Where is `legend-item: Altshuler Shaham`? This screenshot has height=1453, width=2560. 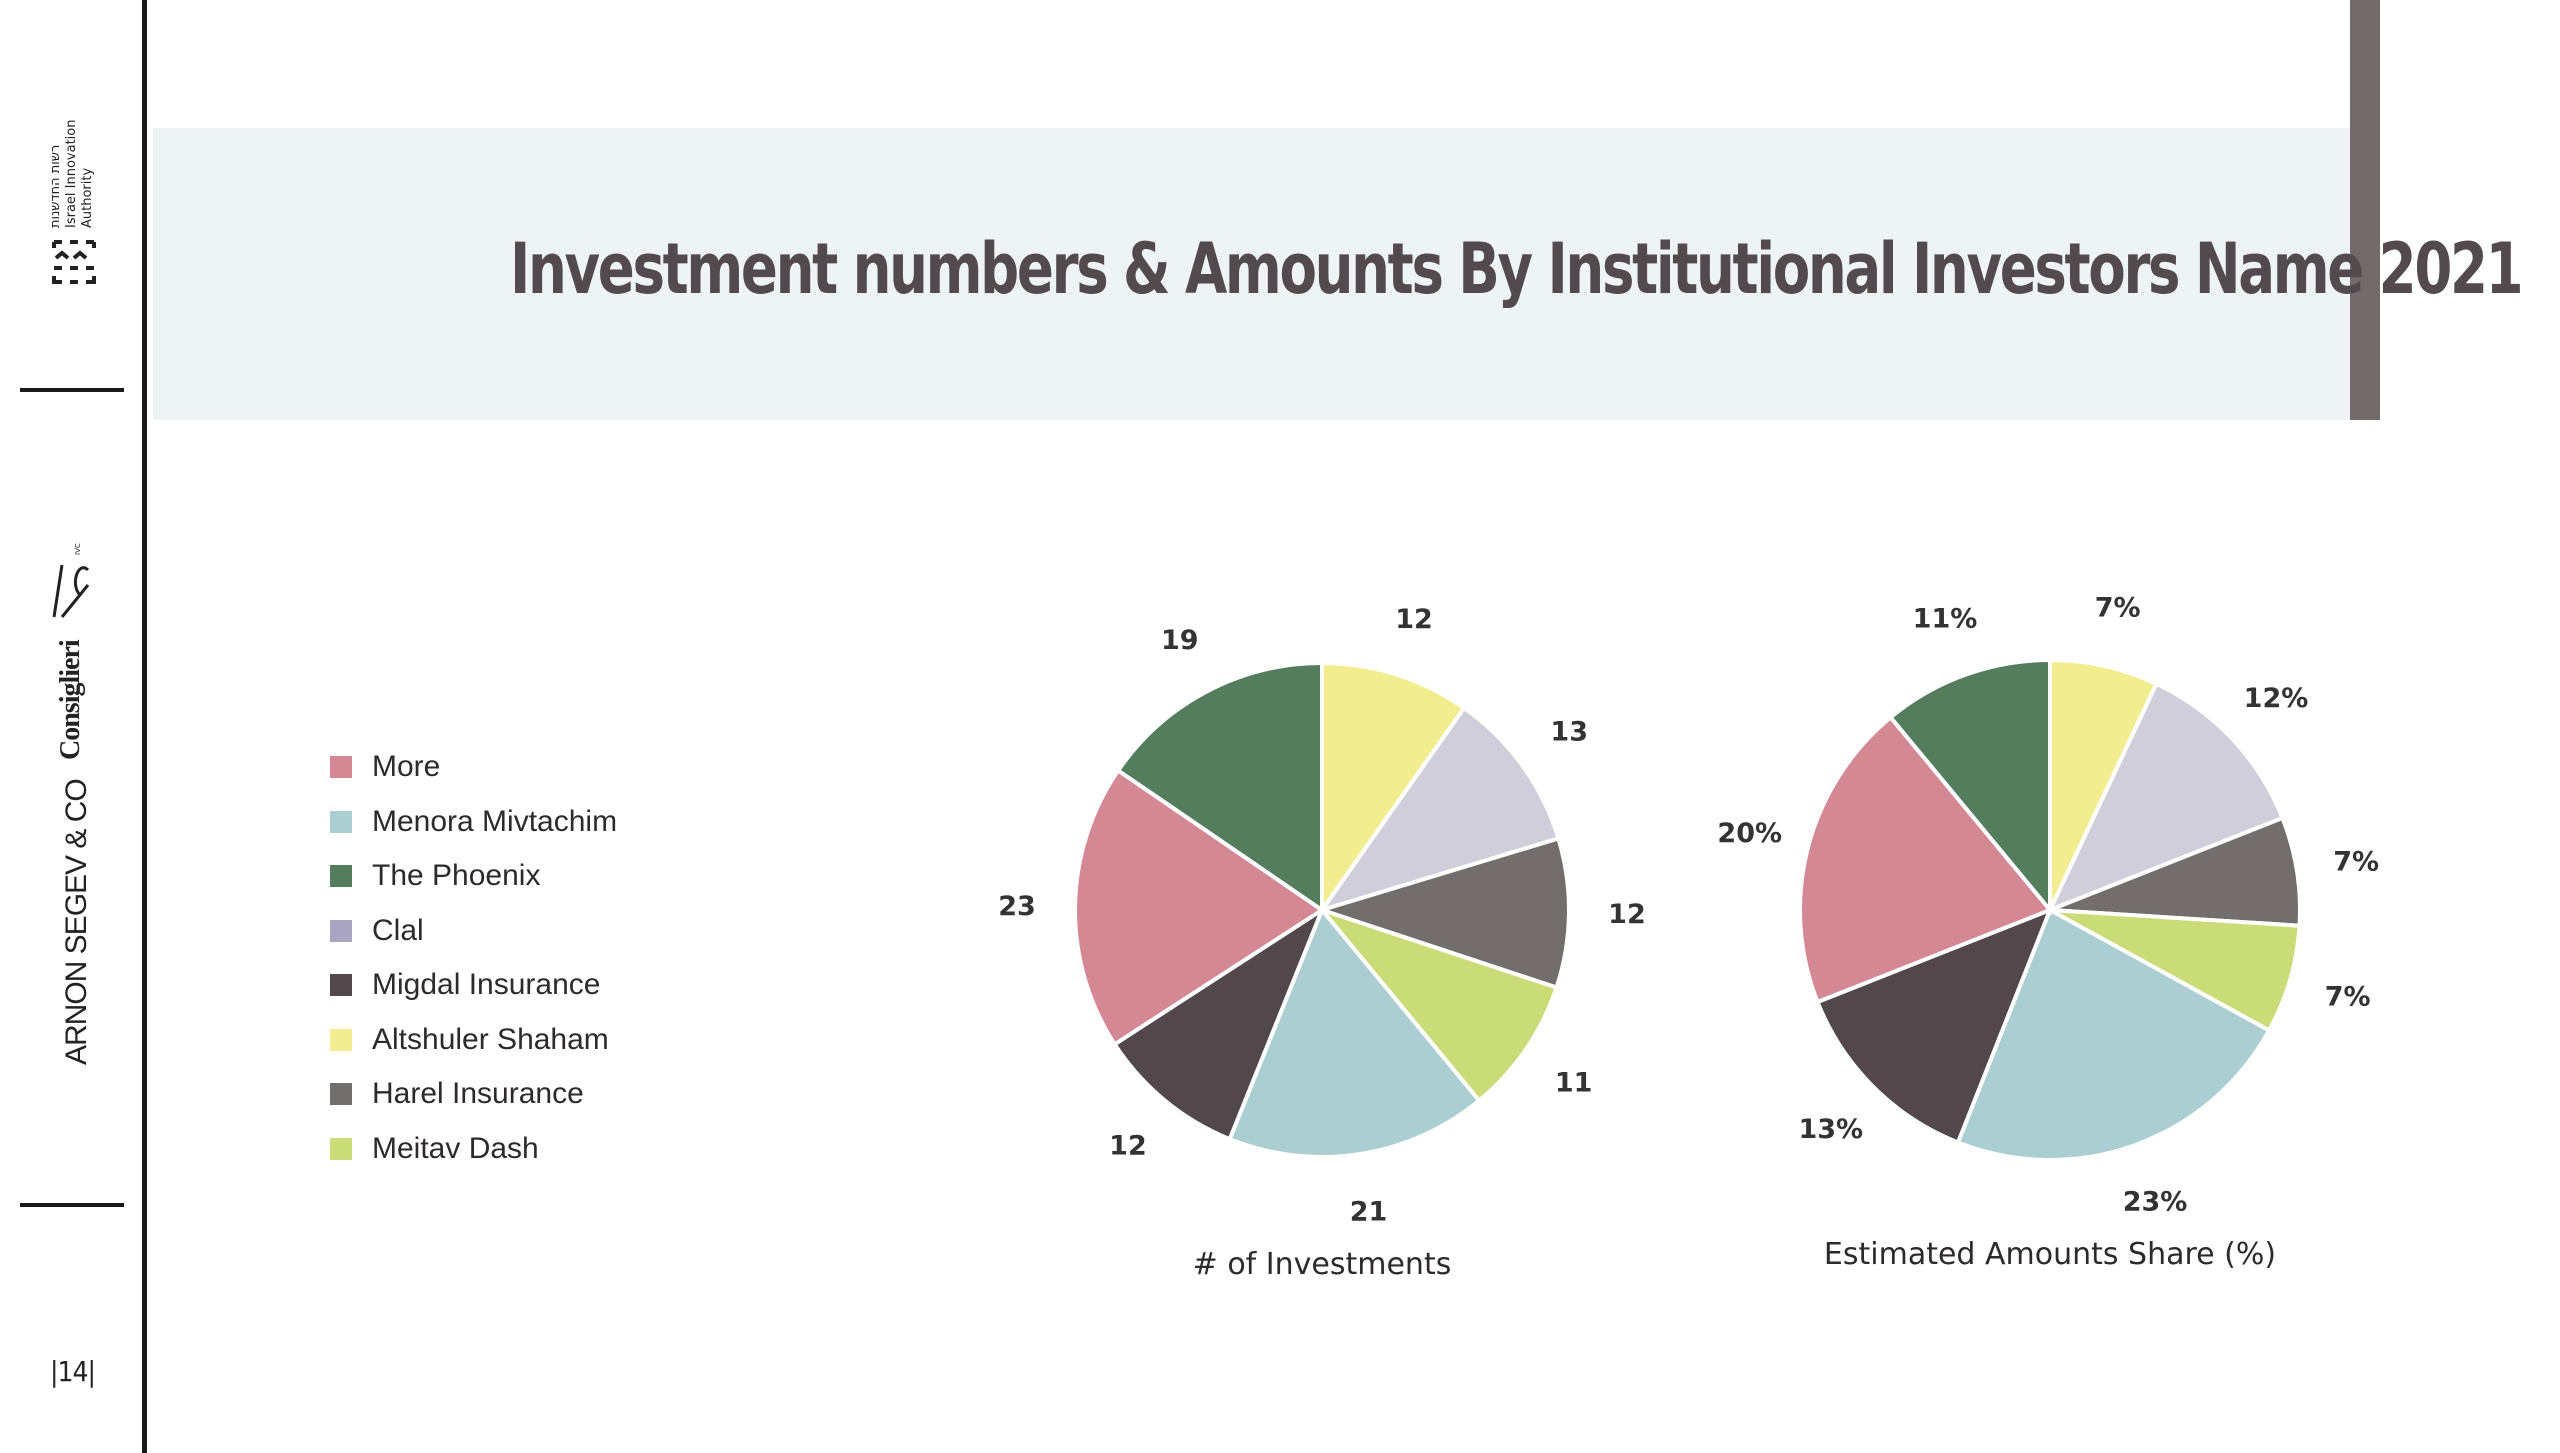
legend-item: Altshuler Shaham is located at coordinates (520, 1040).